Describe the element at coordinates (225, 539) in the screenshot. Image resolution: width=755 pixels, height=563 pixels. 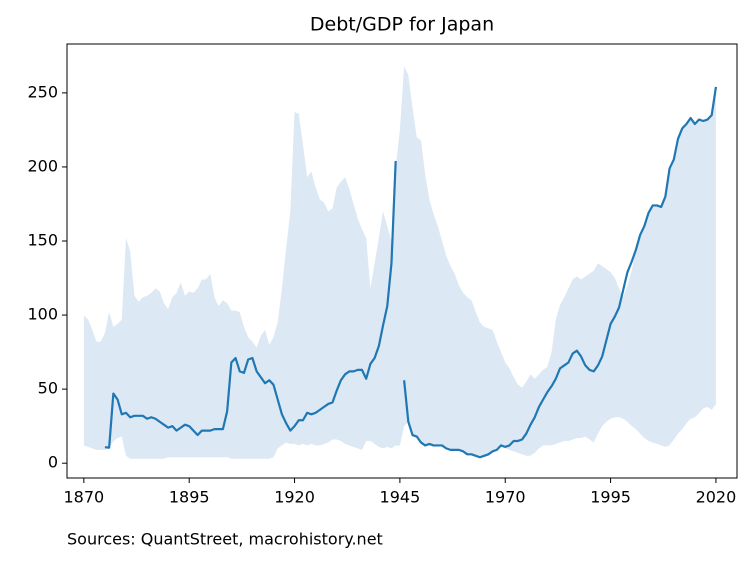
I see `source-note: Sources: QuantStreet, macrohistory.net` at that location.